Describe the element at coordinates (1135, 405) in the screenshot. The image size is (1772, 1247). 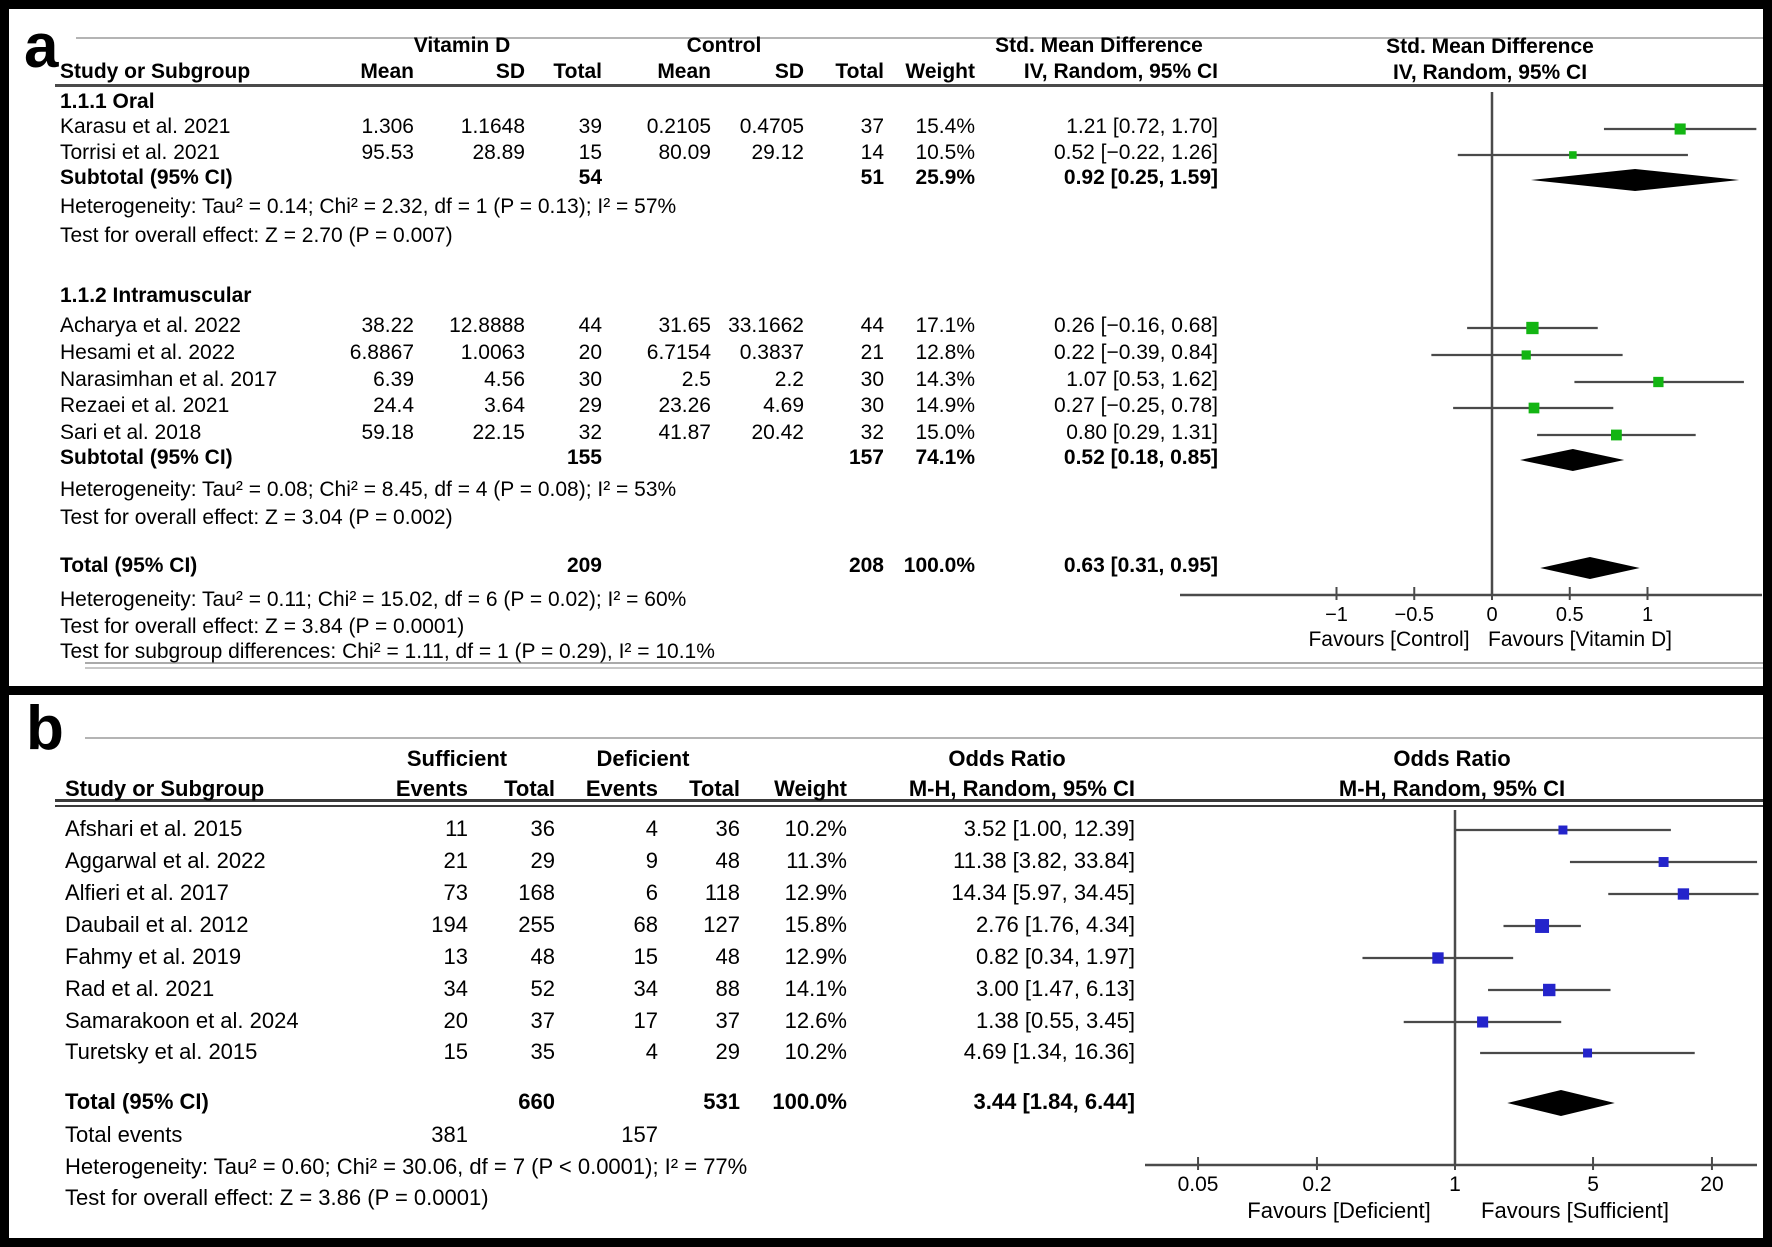
I see `cell: 0.27 [−0.25, 0.78]` at that location.